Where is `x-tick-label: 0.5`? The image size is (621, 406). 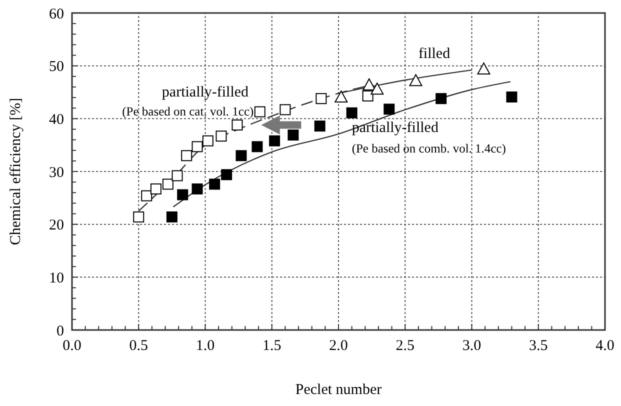
x-tick-label: 0.5 is located at coordinates (138, 346).